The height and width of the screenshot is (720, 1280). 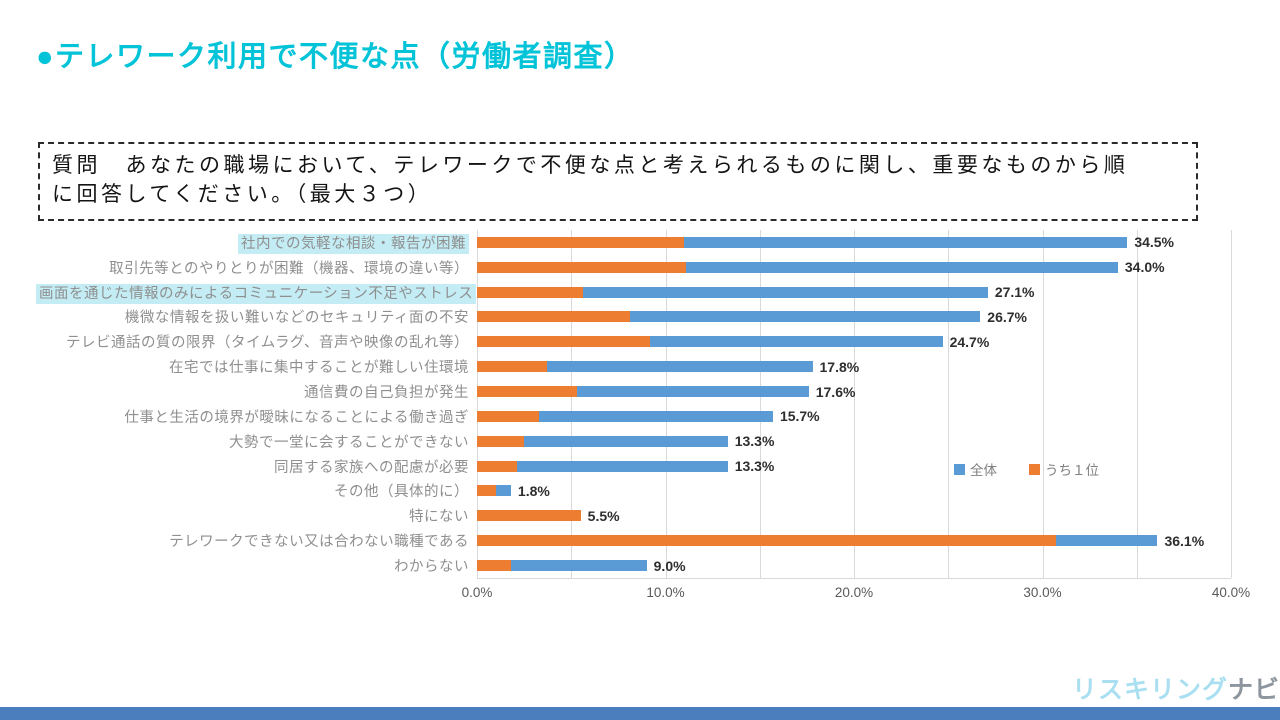 I want to click on category-label-text: 通信費の自己負担が発生, so click(x=386, y=393).